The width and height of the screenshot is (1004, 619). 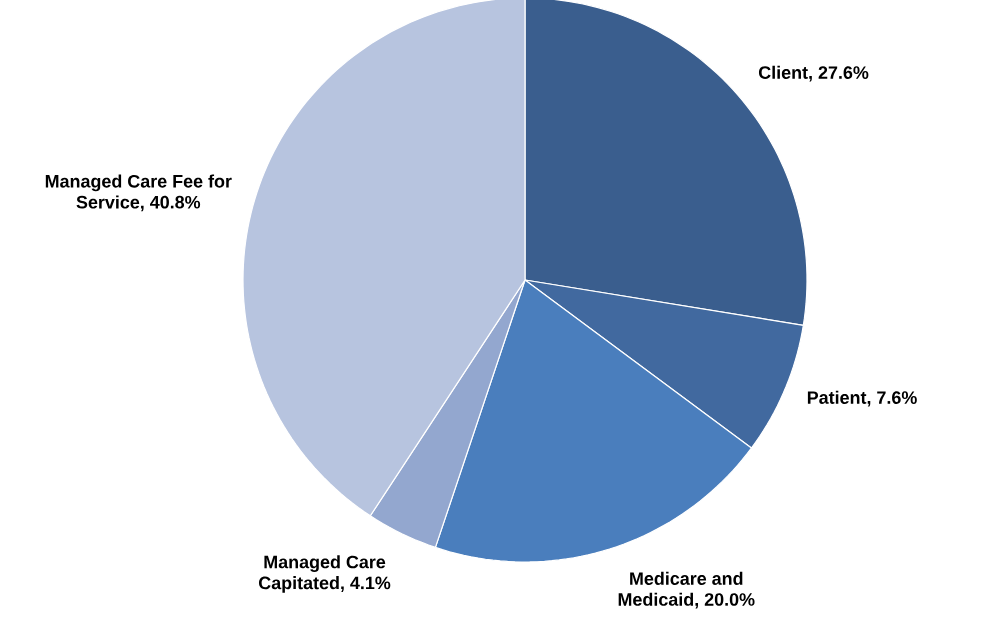 I want to click on slice-label: Managed Care Fee for Service, 40.8%, so click(x=138, y=193).